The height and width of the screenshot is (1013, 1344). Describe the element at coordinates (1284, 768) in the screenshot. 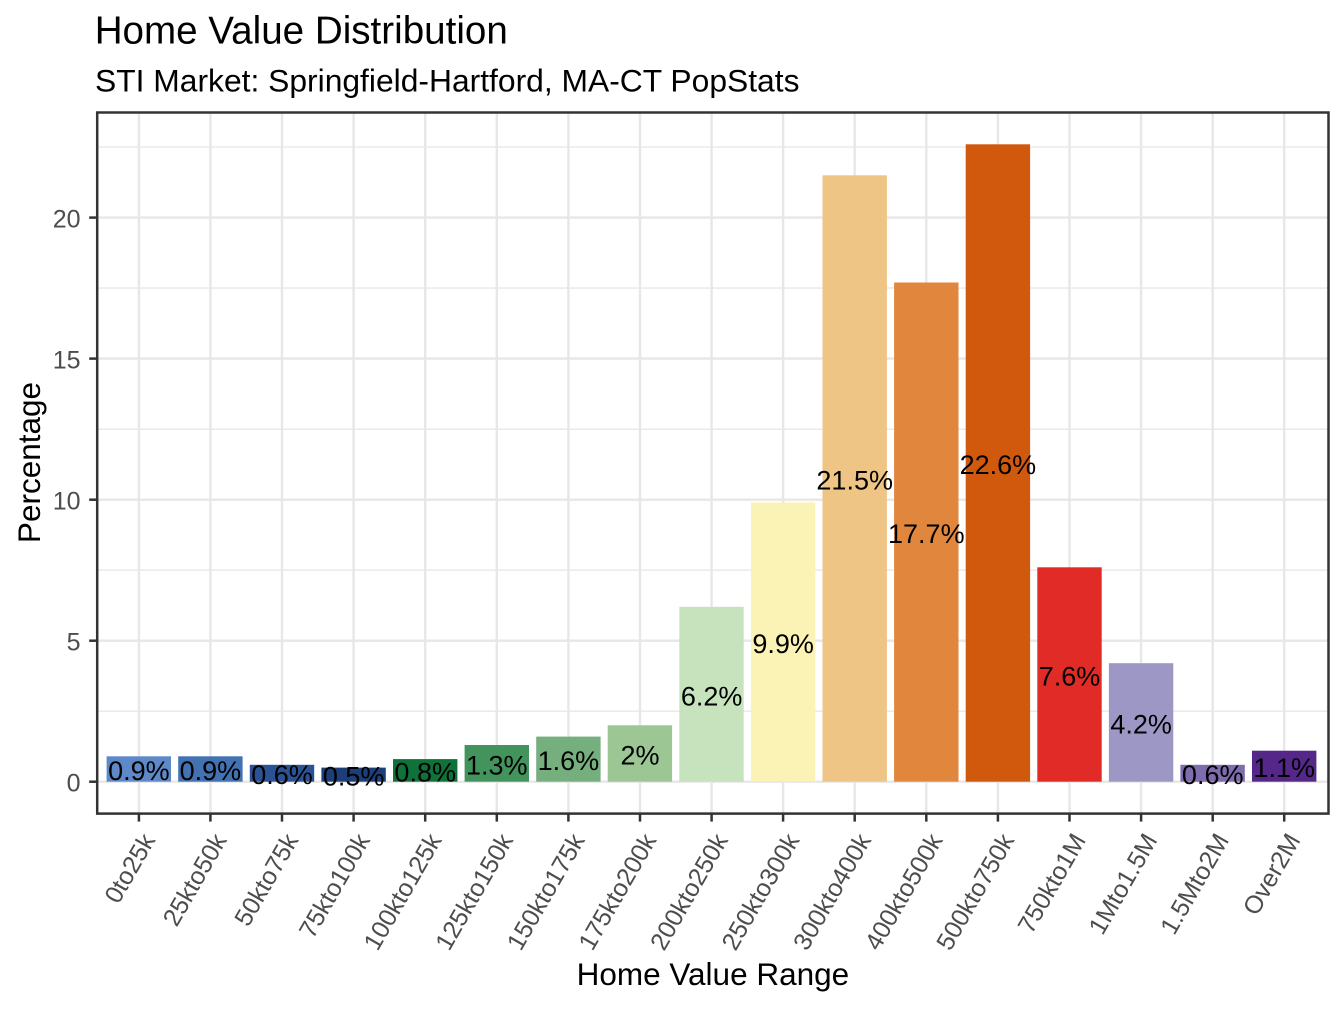

I see `svg-text: 1.1%` at that location.